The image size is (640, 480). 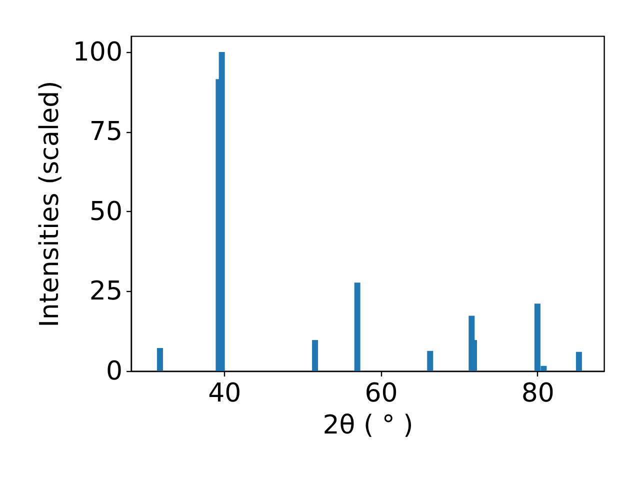 I want to click on x-tick-label: 80, so click(x=537, y=393).